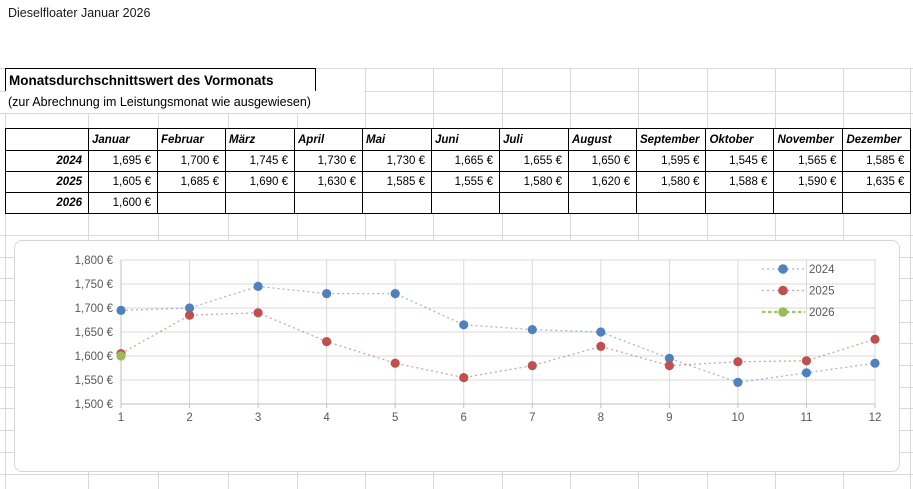  I want to click on table-corner-cell, so click(47, 139).